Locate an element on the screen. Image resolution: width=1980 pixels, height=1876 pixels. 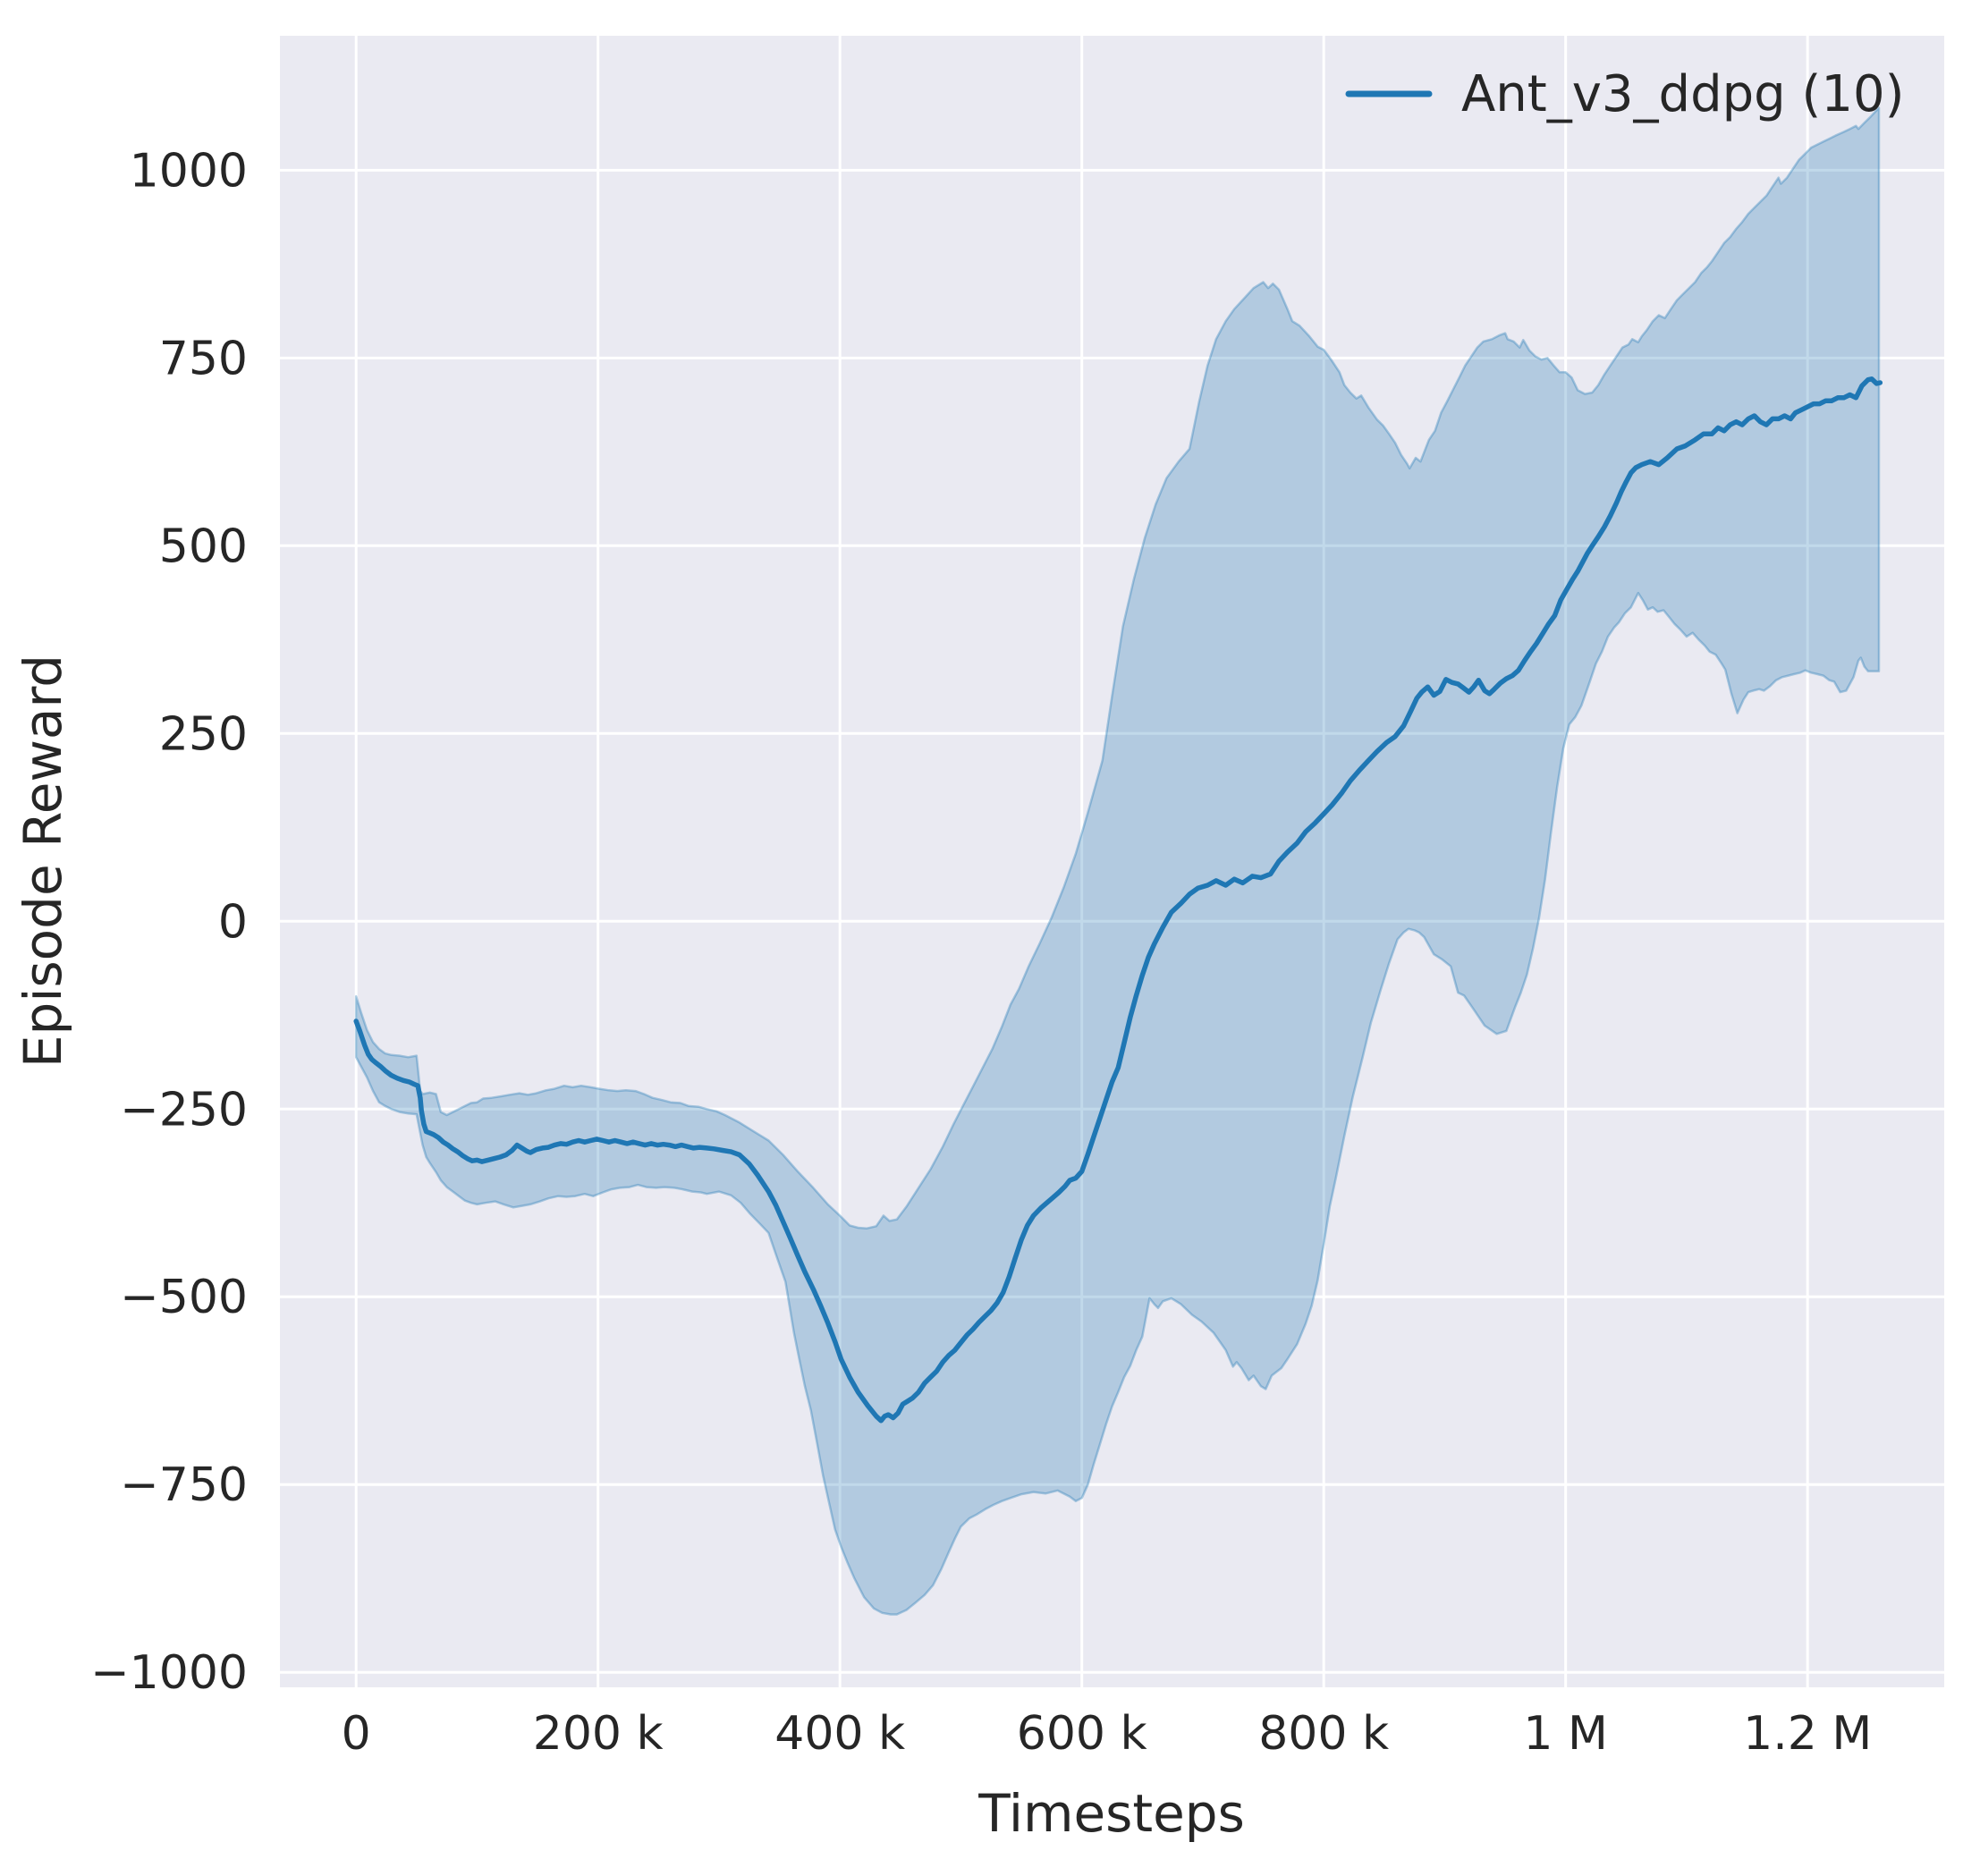
x-tick-label: 1 M is located at coordinates (1565, 1734).